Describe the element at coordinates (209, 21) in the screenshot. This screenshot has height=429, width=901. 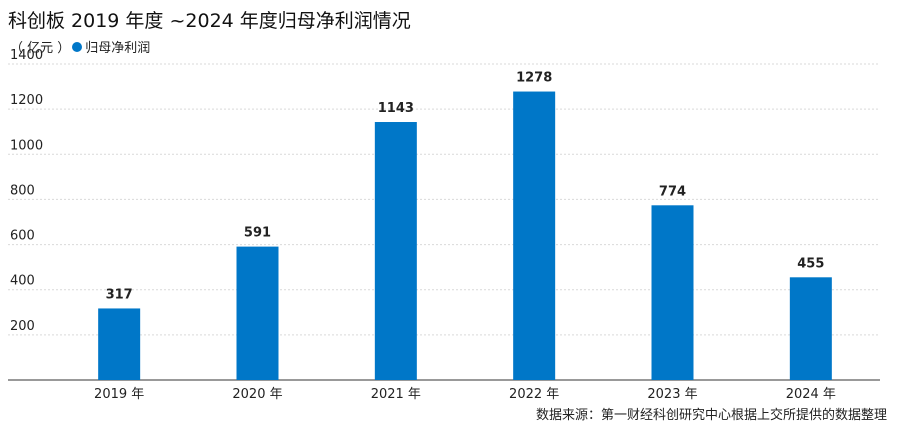
I see `chart-title: 科创板 2019 年度 ~2024 年度归母净利润情况` at that location.